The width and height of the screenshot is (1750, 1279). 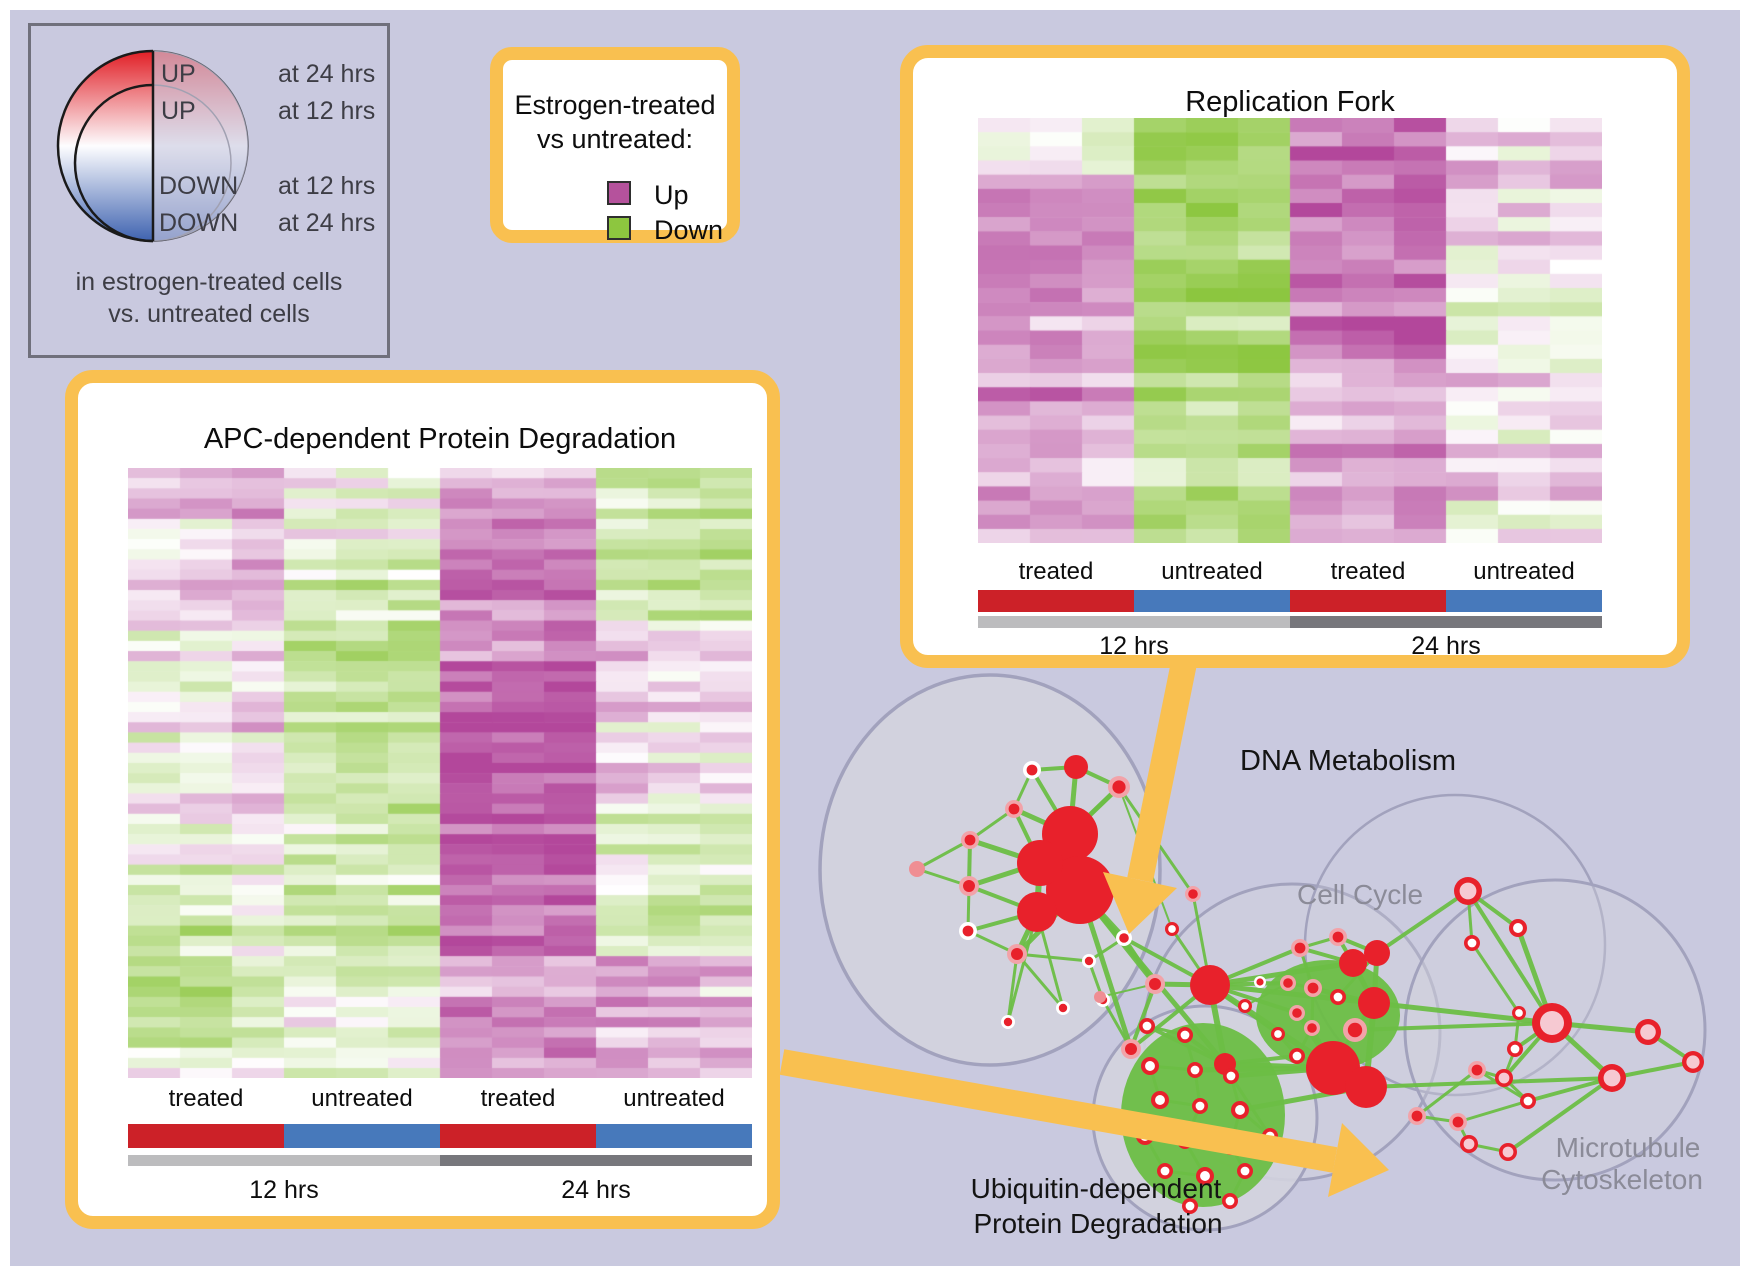 What do you see at coordinates (199, 186) in the screenshot?
I see `ring-dir-down12: DOWN` at bounding box center [199, 186].